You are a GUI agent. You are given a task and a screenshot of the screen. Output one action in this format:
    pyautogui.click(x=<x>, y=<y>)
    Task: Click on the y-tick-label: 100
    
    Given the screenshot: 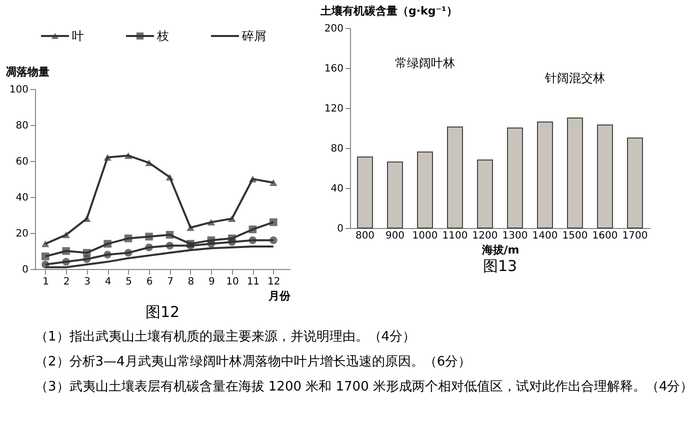 What is the action you would take?
    pyautogui.click(x=18, y=90)
    